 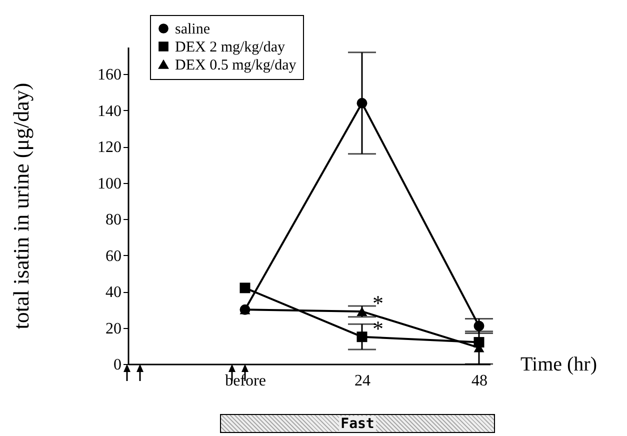 What do you see at coordinates (114, 329) in the screenshot?
I see `y-tick-label: 20` at bounding box center [114, 329].